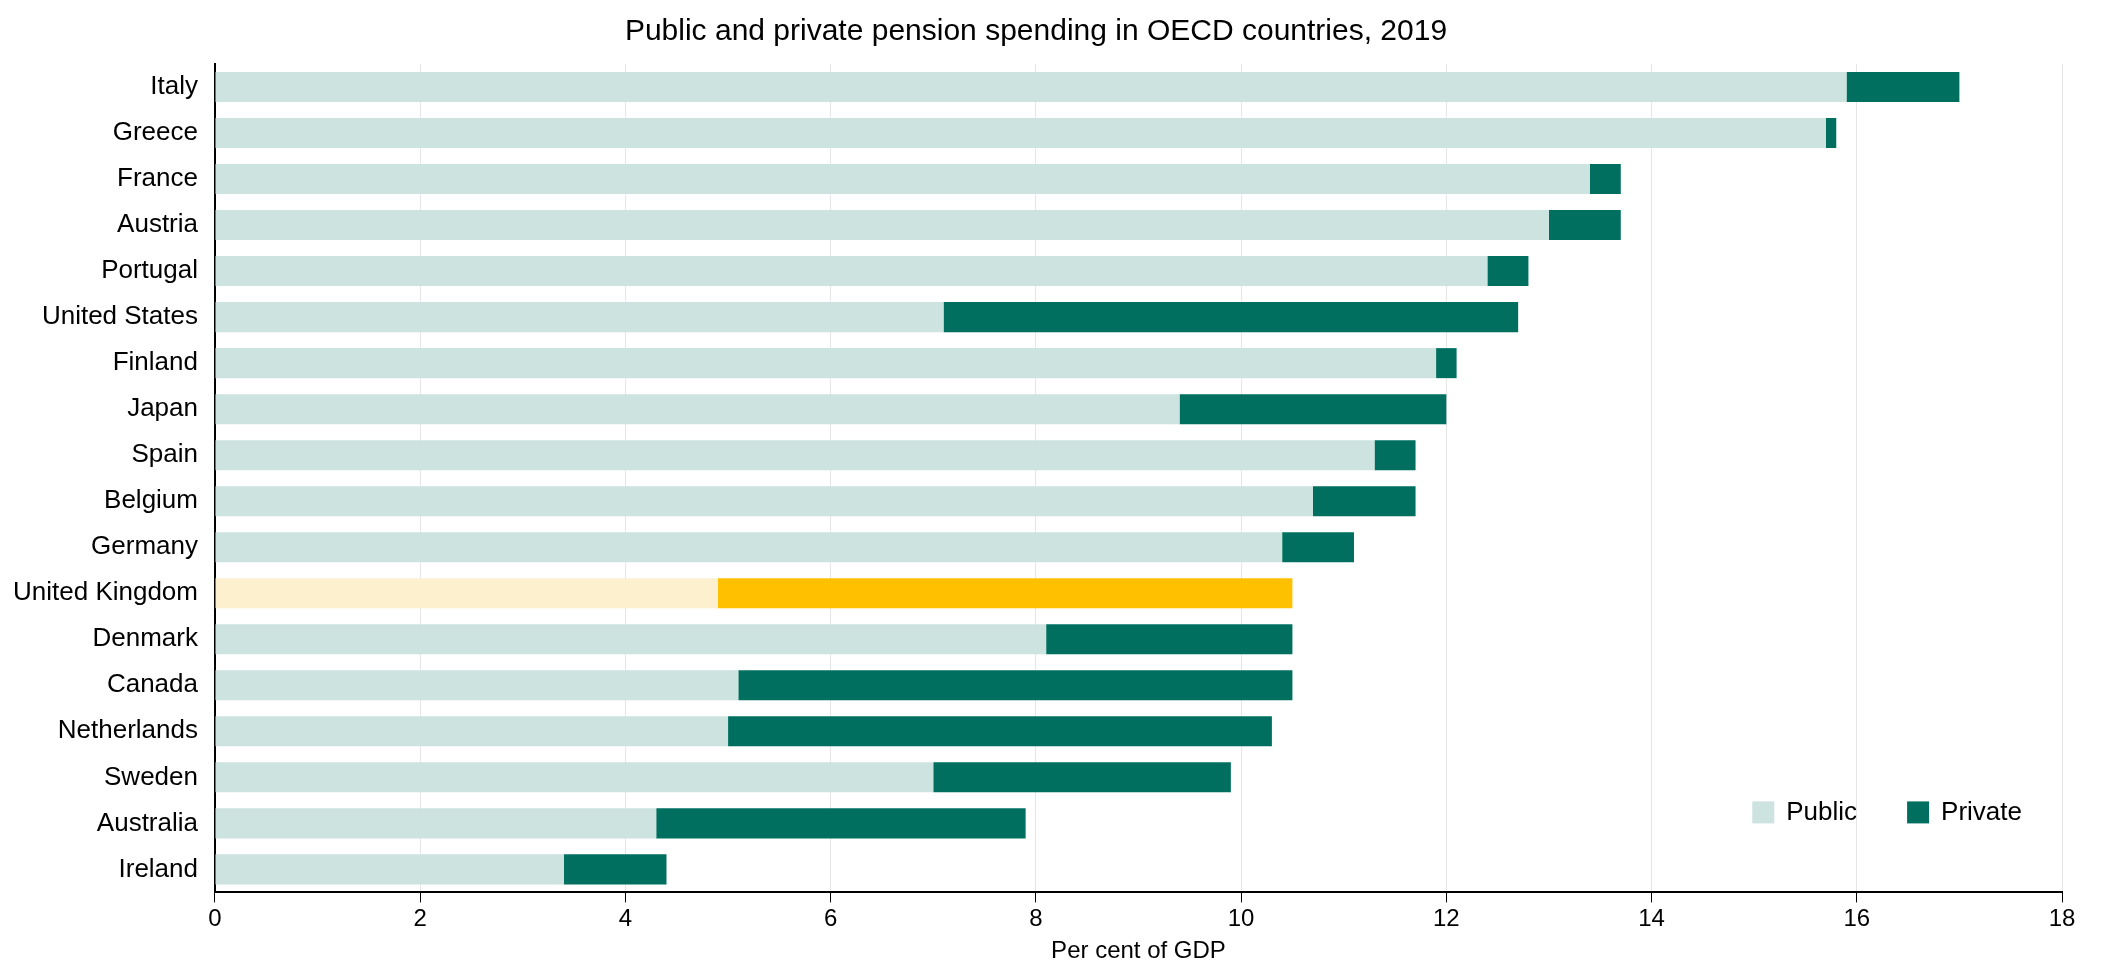  Describe the element at coordinates (1241, 918) in the screenshot. I see `x-tick-label: 10` at that location.